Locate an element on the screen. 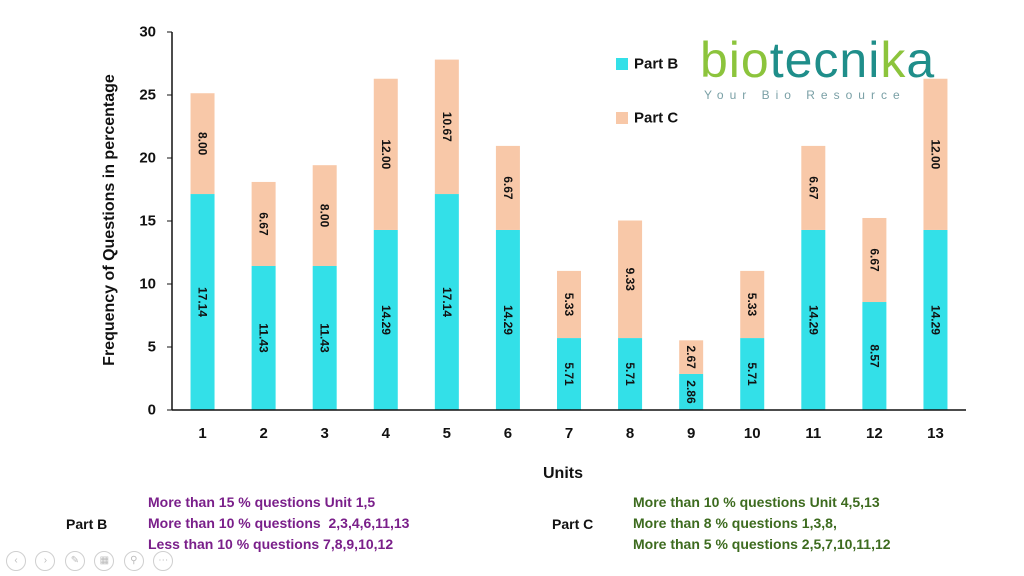 The height and width of the screenshot is (576, 1024). data-label-part-b-unit-10: 5.71 is located at coordinates (752, 374).